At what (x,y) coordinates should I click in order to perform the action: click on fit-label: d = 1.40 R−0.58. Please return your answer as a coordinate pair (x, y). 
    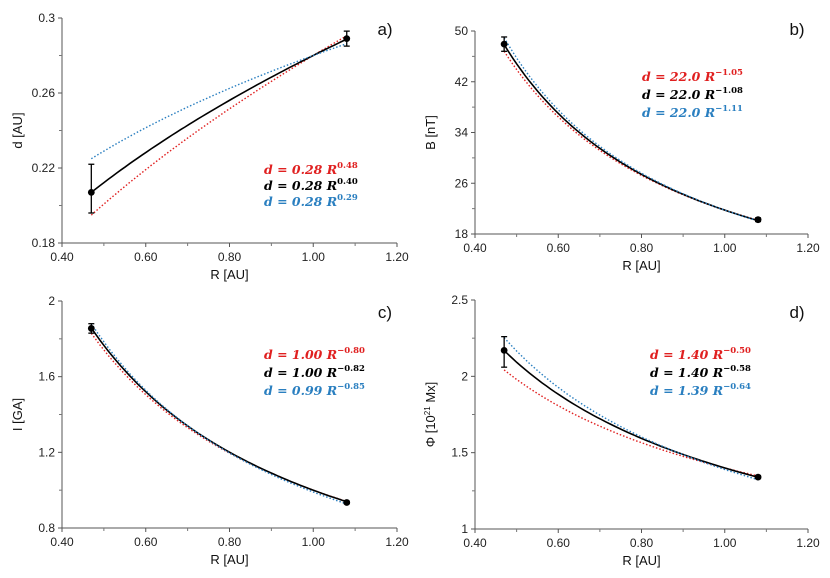
    Looking at the image, I should click on (700, 372).